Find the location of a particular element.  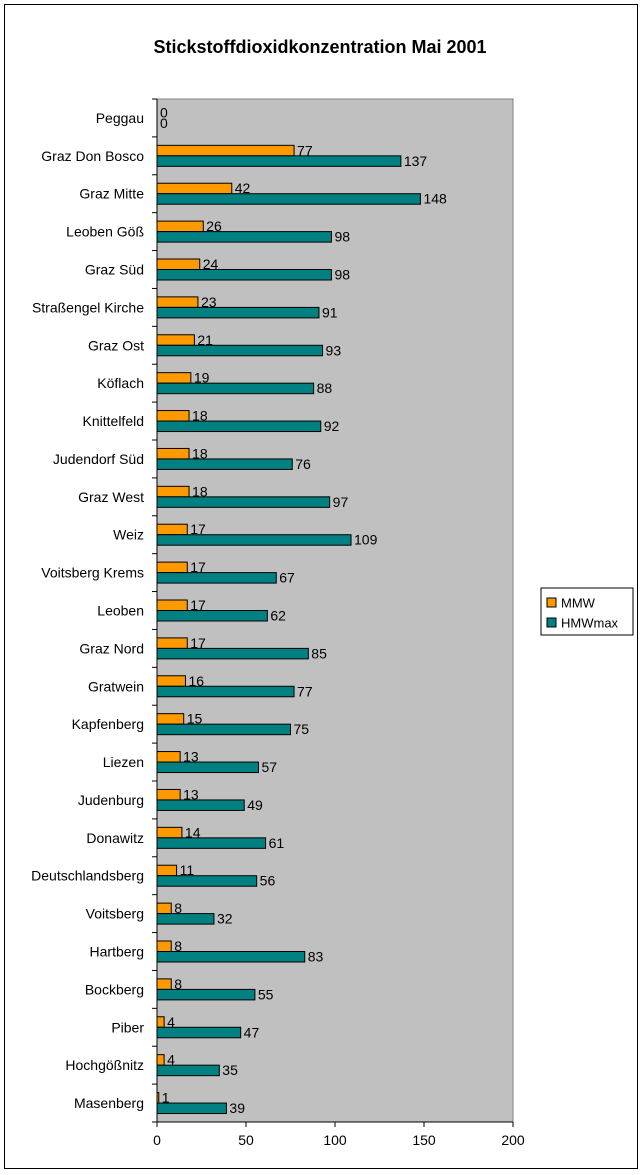

data-label: 32 is located at coordinates (225, 919).